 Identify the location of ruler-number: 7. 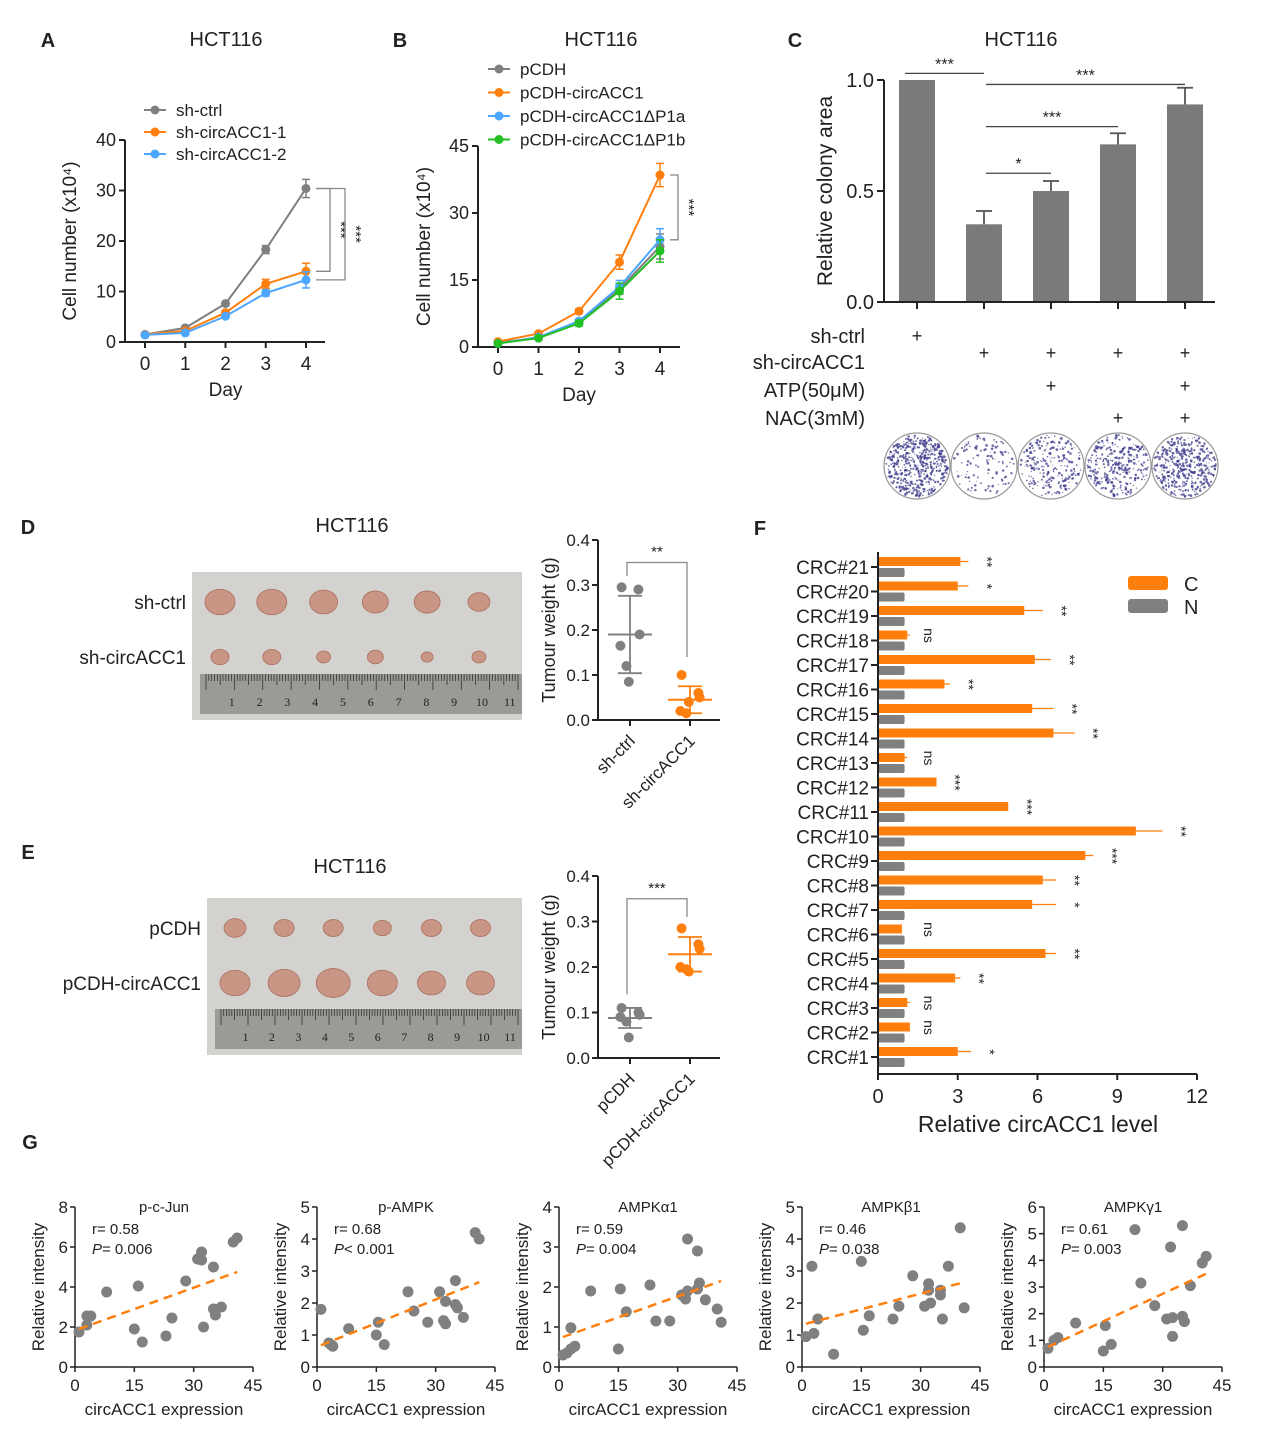
(404, 1037).